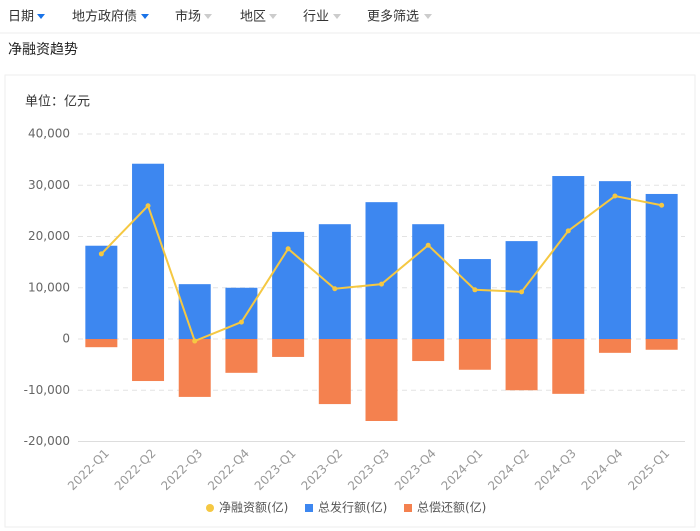  I want to click on filter: 日期, so click(21, 17).